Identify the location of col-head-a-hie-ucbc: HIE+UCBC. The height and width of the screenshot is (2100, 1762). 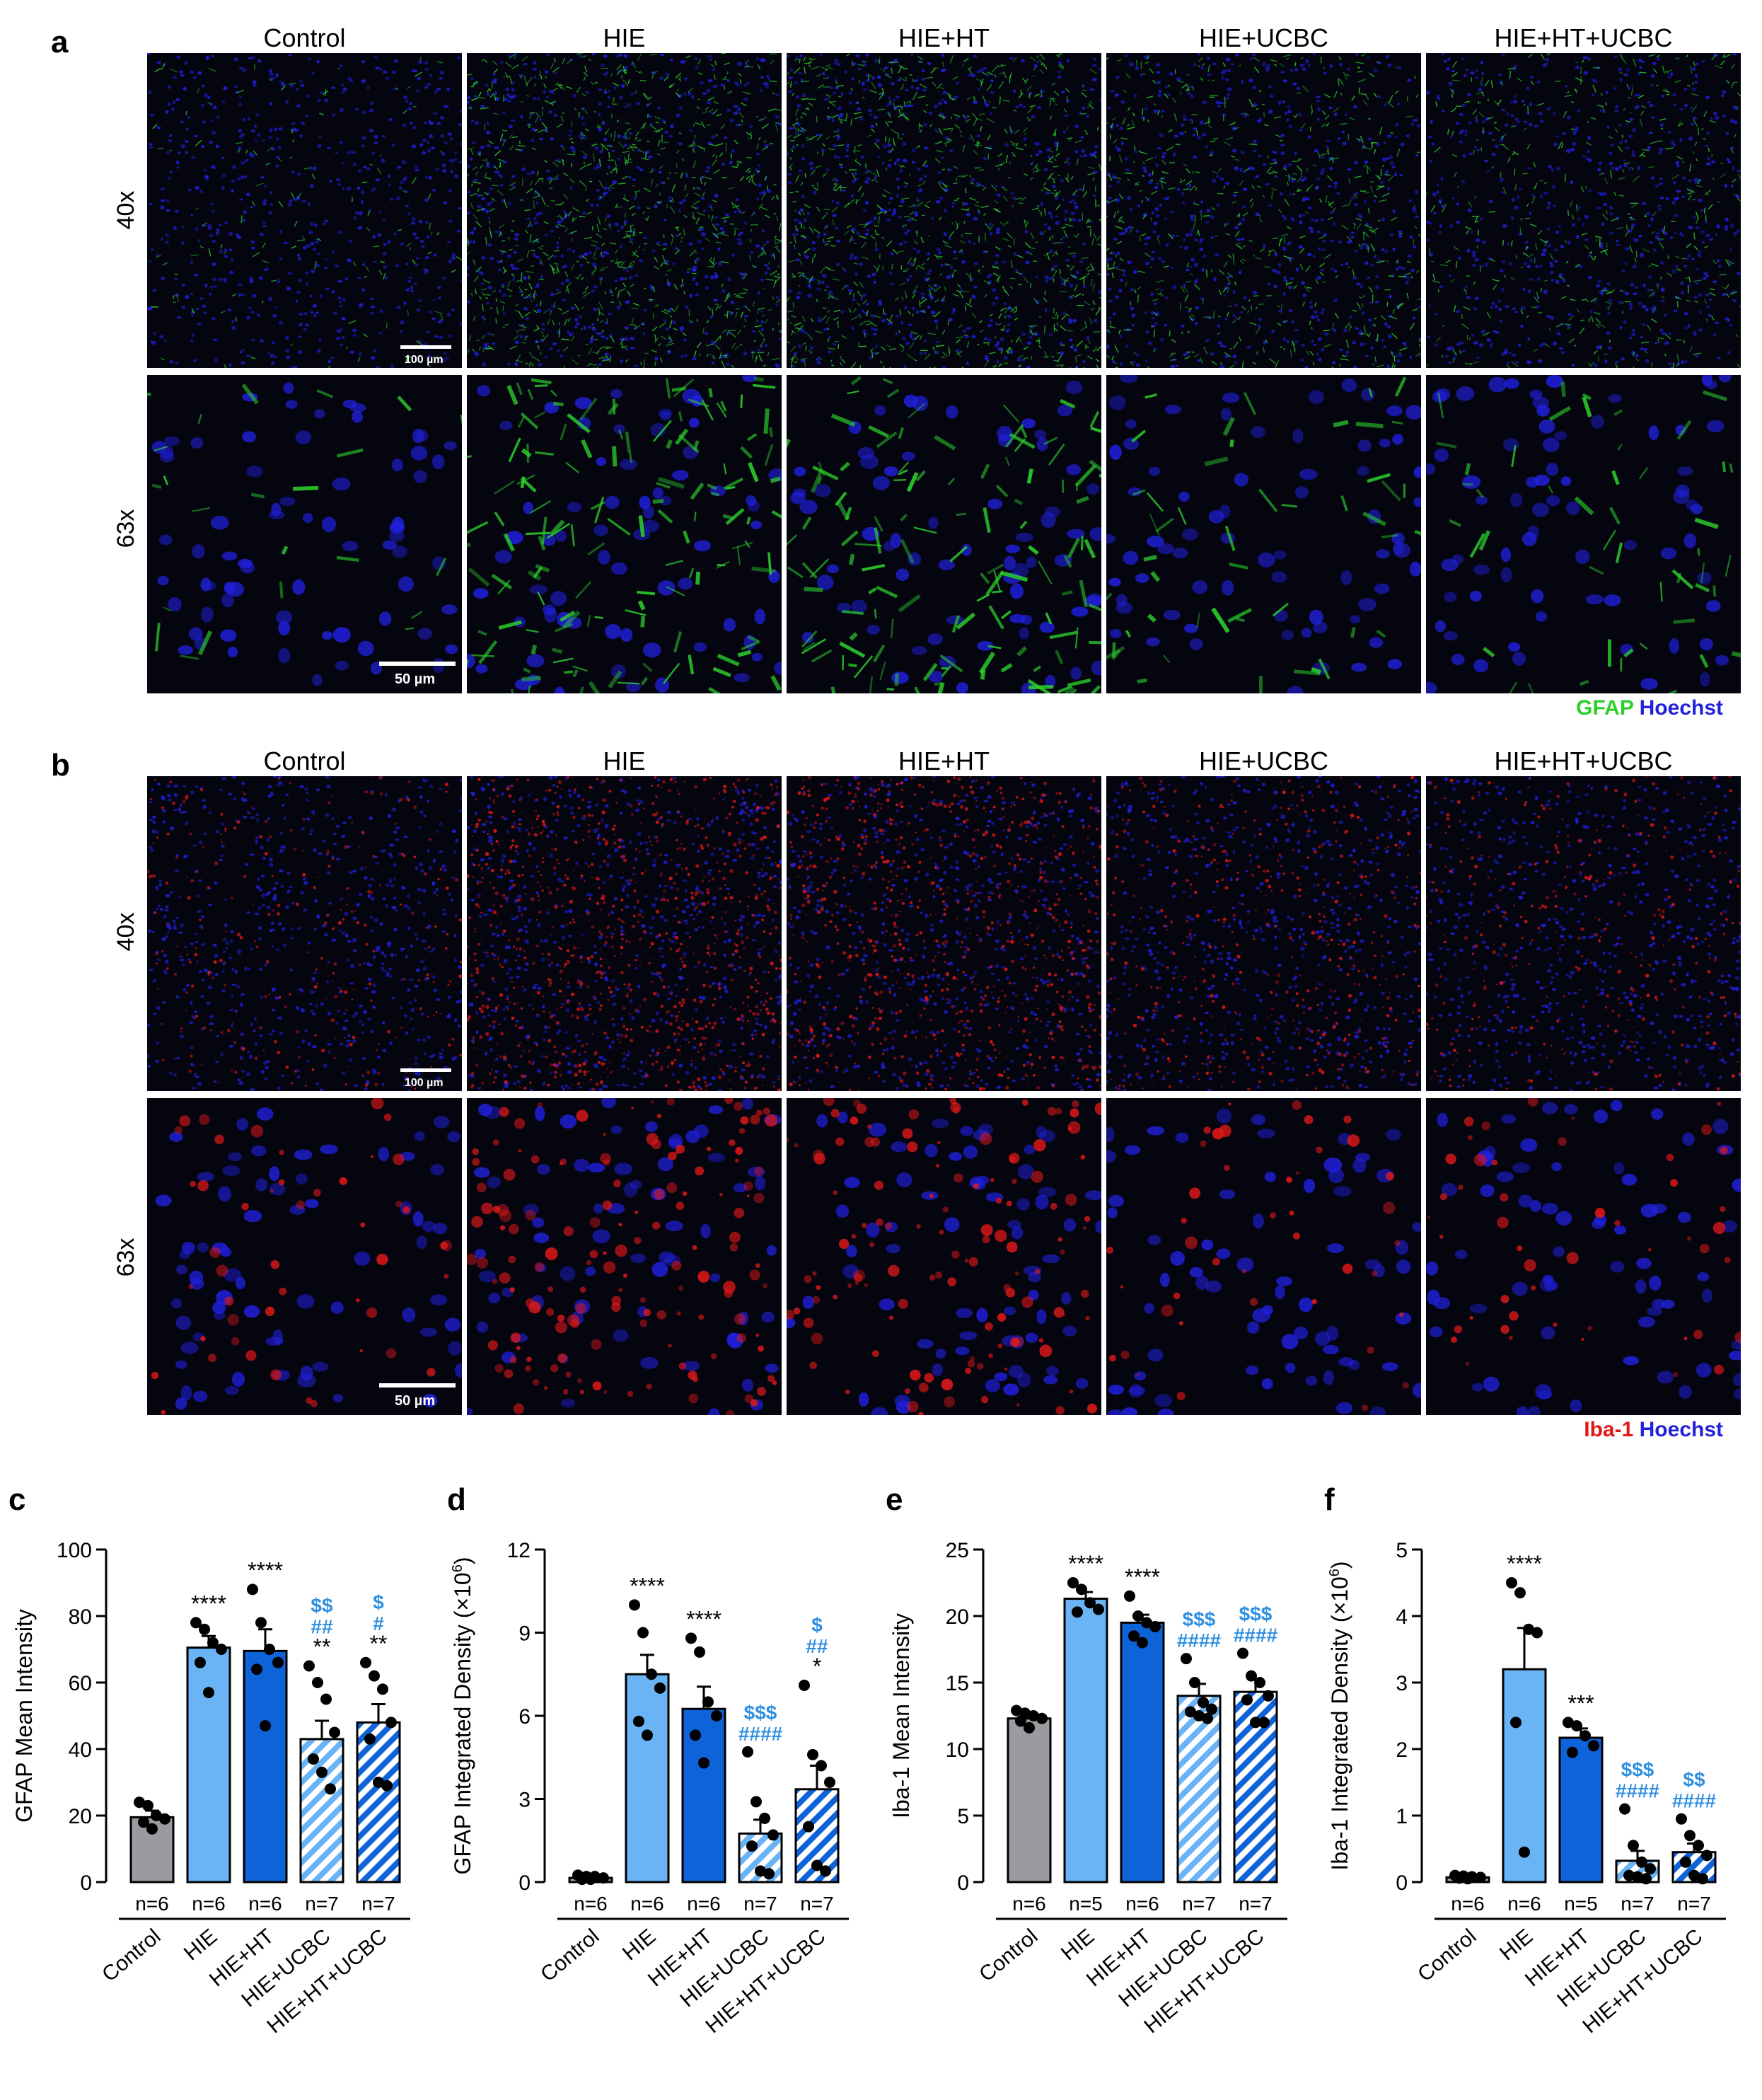
(1263, 37).